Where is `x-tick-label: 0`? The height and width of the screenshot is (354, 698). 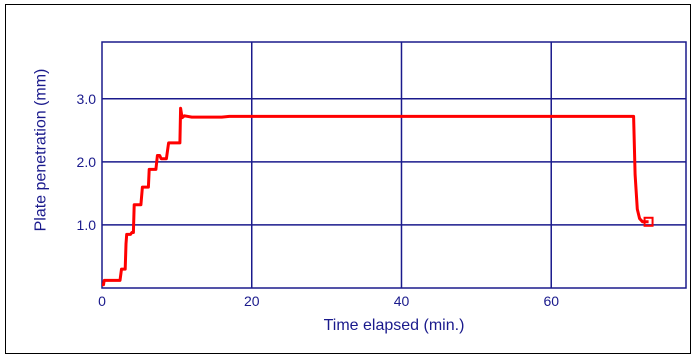
x-tick-label: 0 is located at coordinates (102, 301).